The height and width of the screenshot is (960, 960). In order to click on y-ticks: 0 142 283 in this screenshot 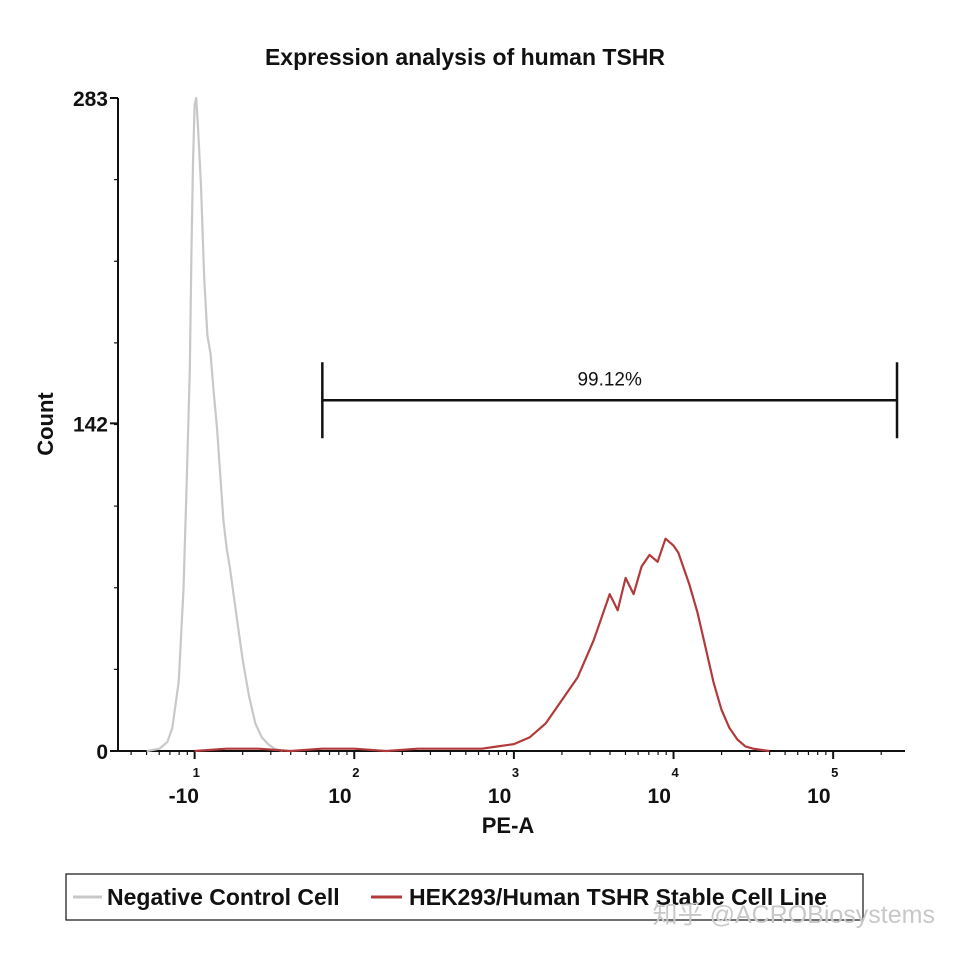, I will do `click(95, 426)`.